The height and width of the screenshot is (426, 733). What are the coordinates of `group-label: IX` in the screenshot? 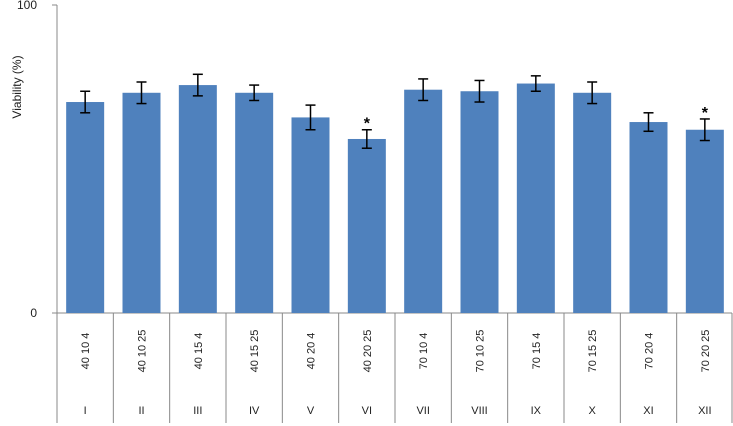 It's located at (536, 411).